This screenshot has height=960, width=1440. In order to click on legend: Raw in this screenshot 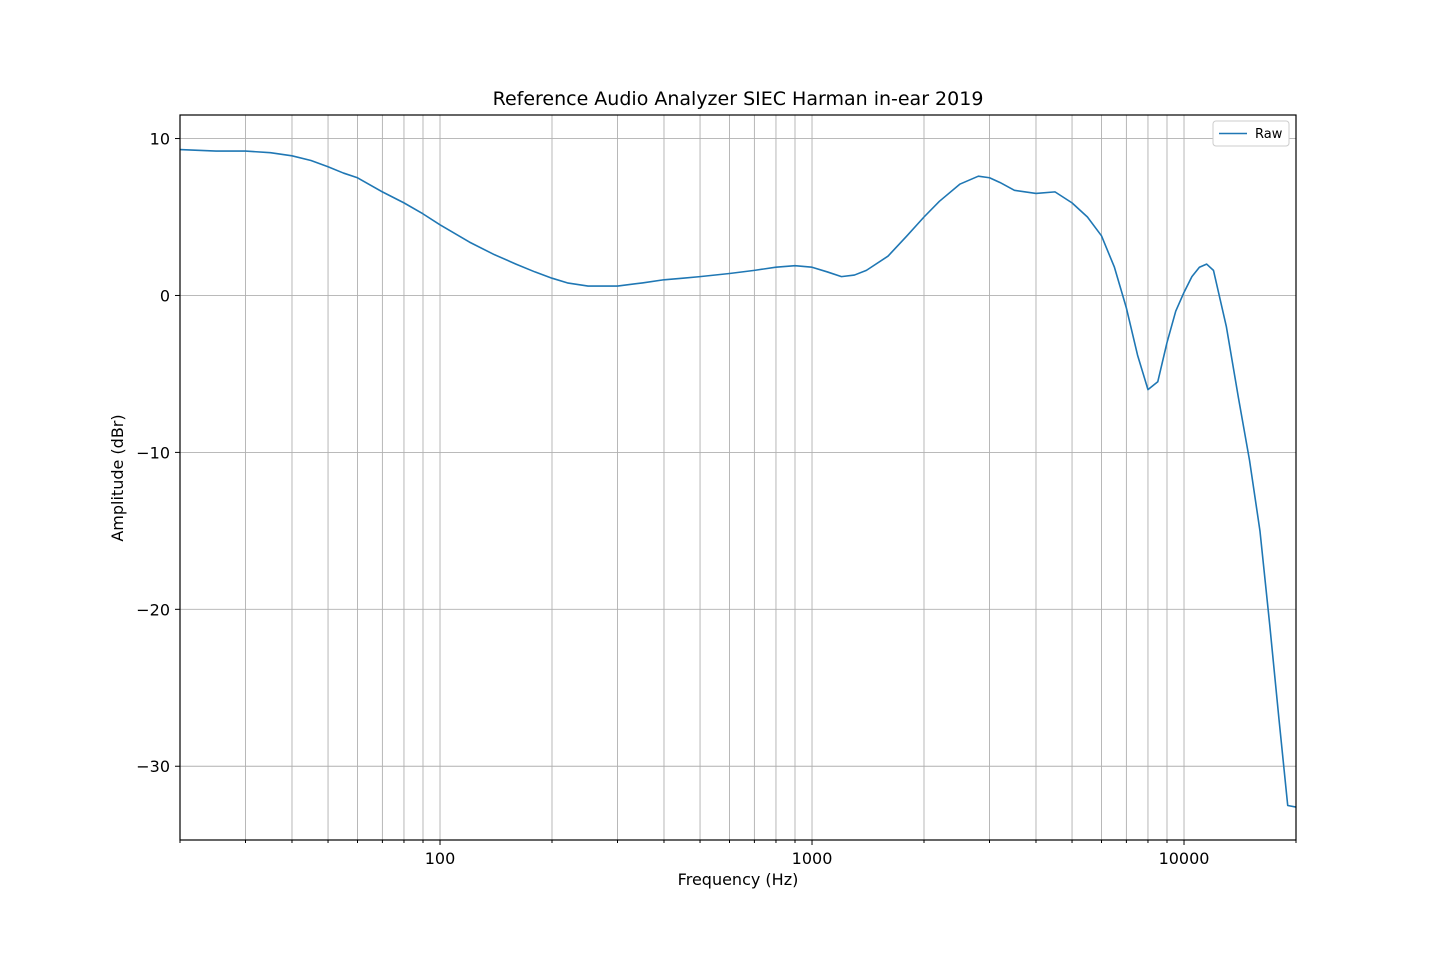, I will do `click(1251, 133)`.